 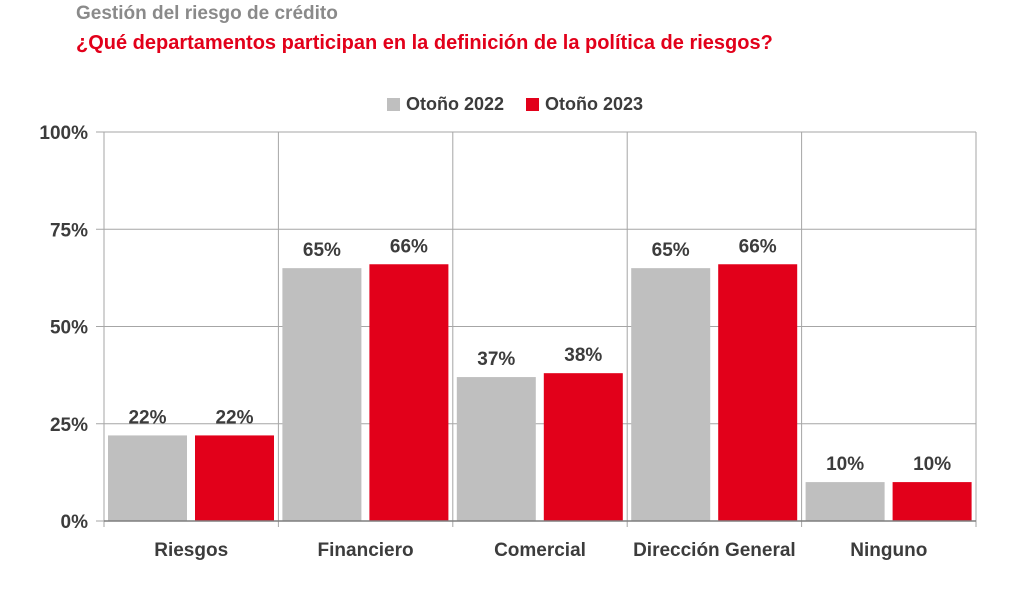 What do you see at coordinates (532, 104) in the screenshot?
I see `legend-swatch-2023` at bounding box center [532, 104].